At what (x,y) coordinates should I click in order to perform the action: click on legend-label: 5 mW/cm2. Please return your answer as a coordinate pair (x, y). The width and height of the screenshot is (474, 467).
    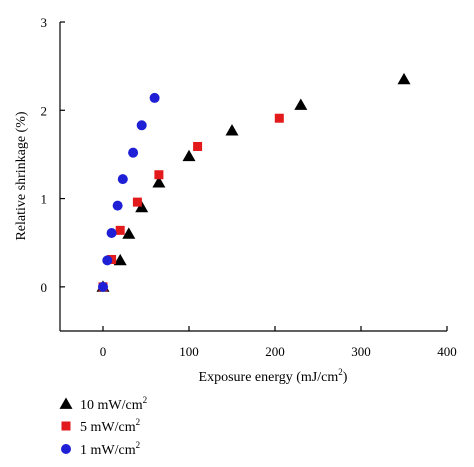
    Looking at the image, I should click on (110, 426).